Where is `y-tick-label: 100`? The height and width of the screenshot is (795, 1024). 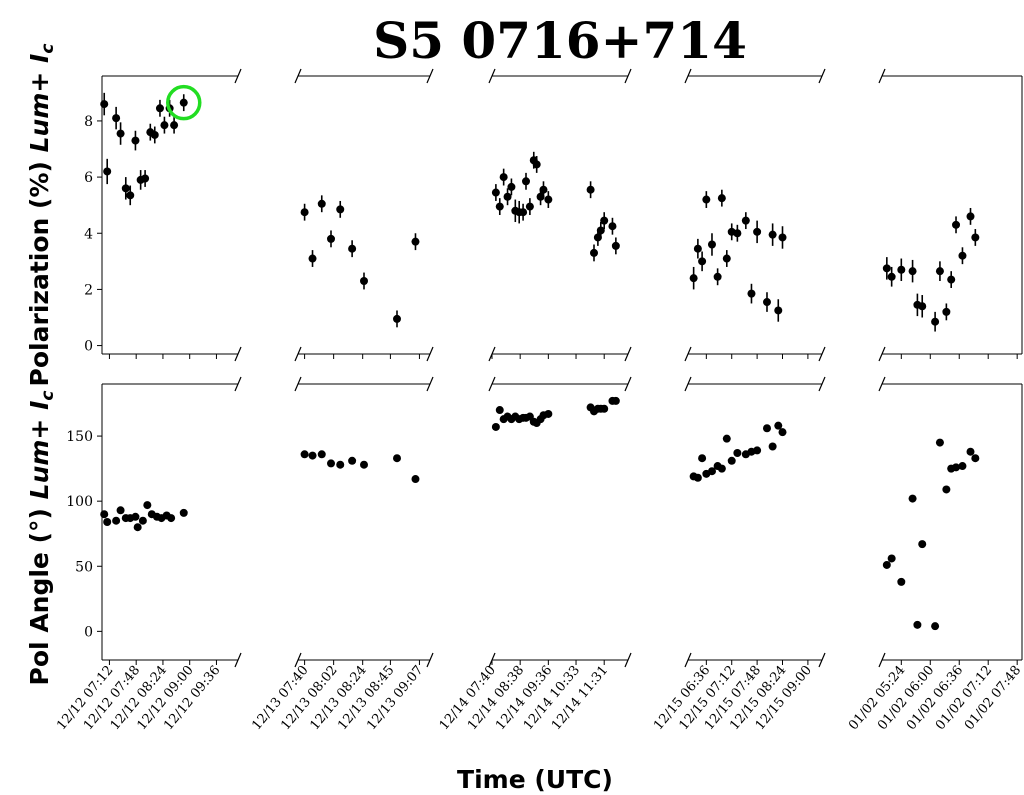 y-tick-label: 100 is located at coordinates (79, 502).